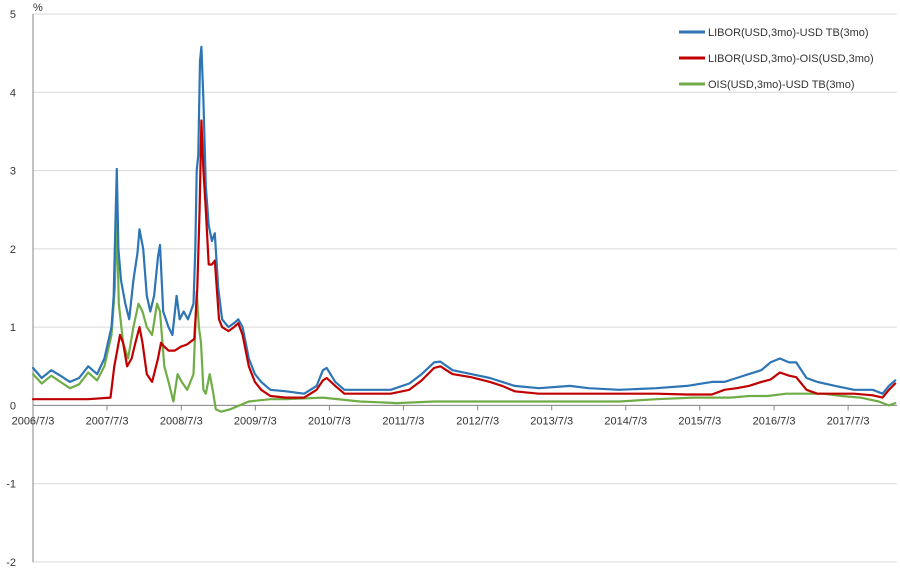 This screenshot has width=900, height=569. I want to click on legend-label-0: LIBOR(USD,3mo)-USD TB(3mo), so click(788, 33).